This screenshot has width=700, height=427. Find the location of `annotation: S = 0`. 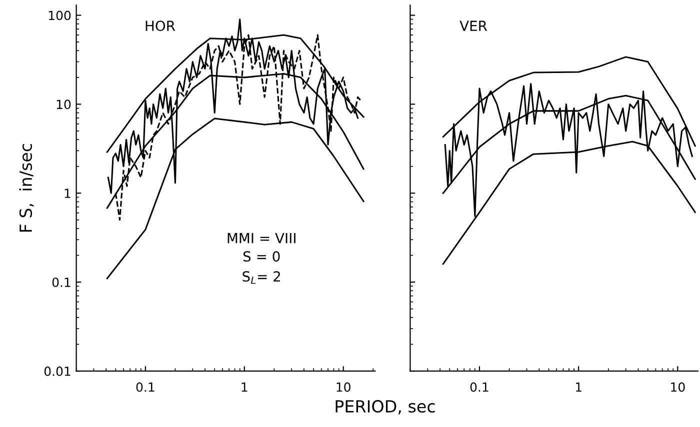

annotation: S = 0 is located at coordinates (261, 256).